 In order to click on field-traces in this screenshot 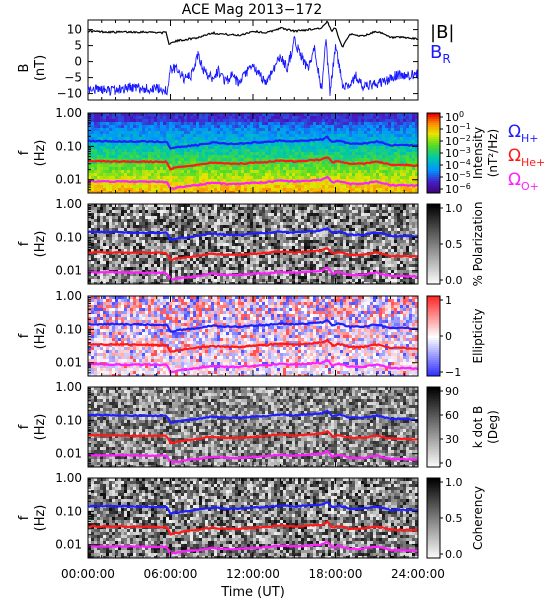, I will do `click(253, 58)`.